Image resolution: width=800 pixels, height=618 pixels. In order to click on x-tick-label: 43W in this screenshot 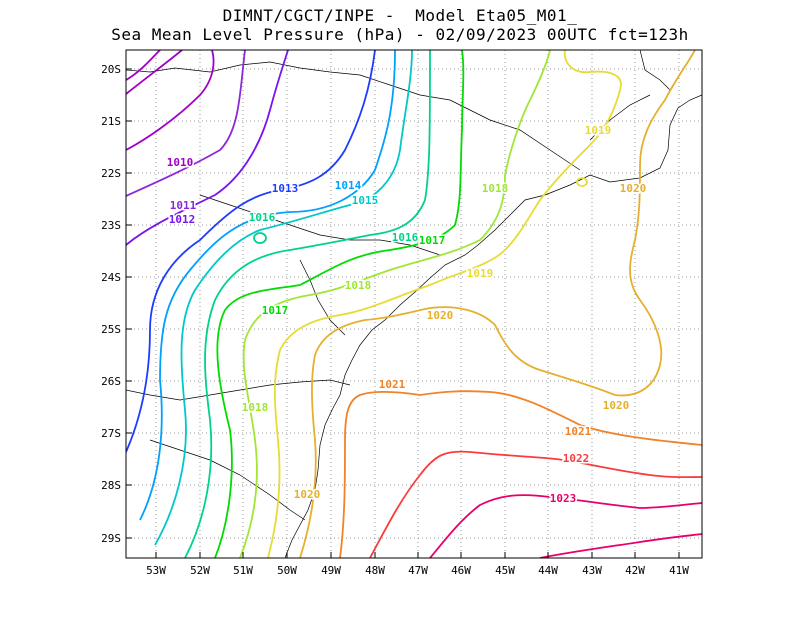, I will do `click(592, 570)`.